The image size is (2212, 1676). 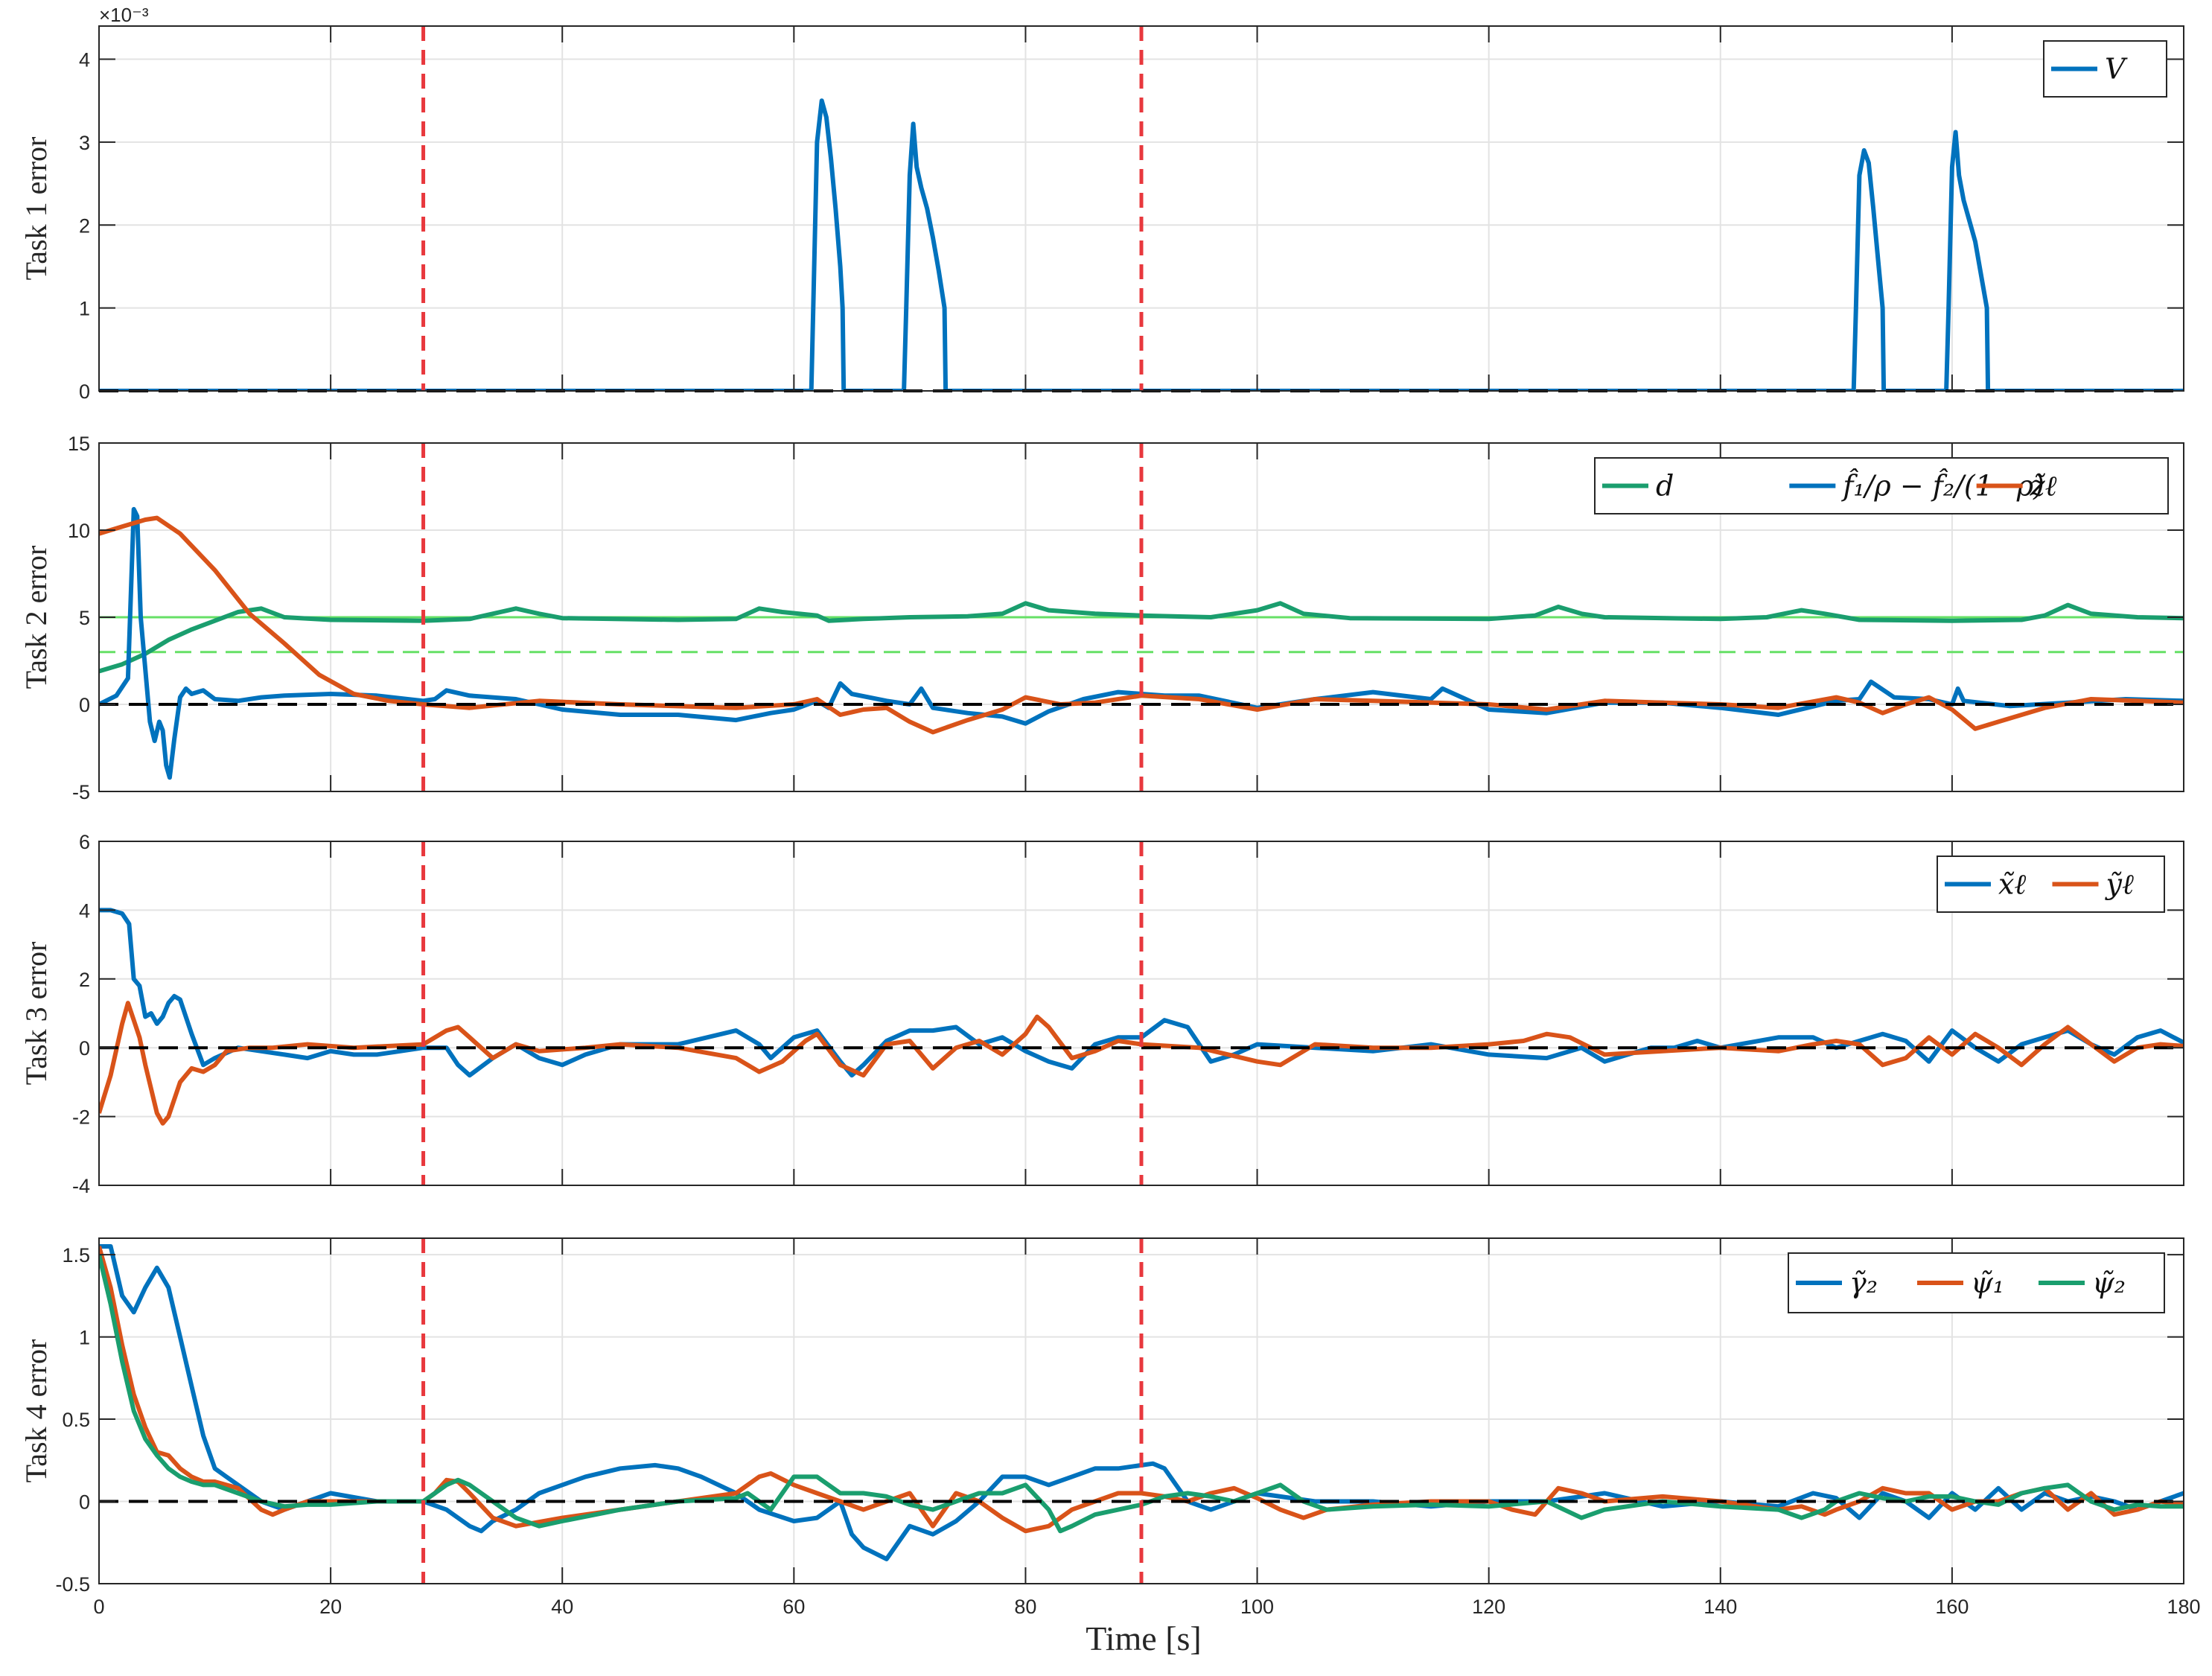 I want to click on y-exponent-label: ×10⁻³, so click(x=124, y=15).